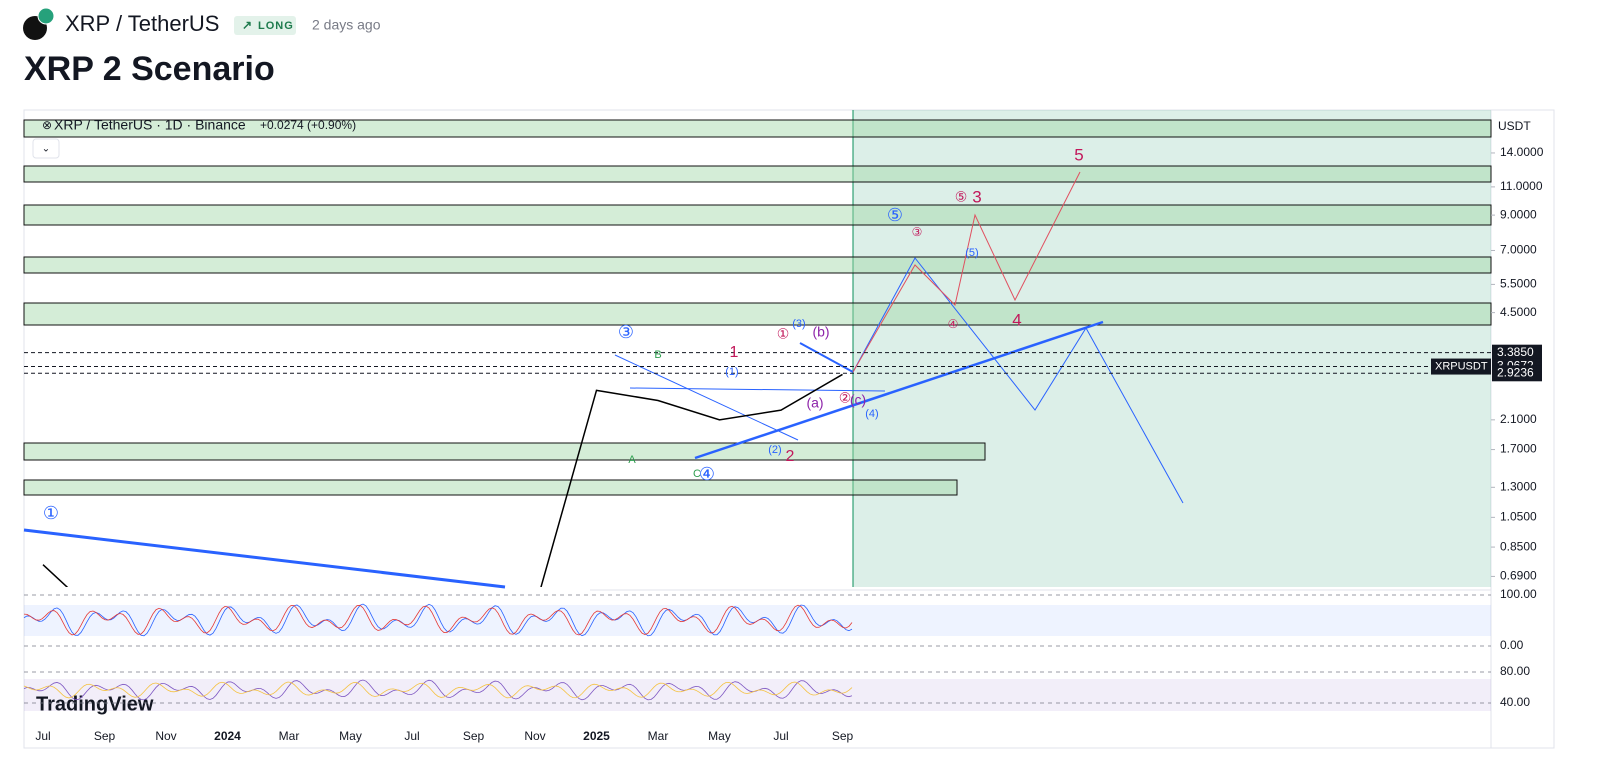  I want to click on symbol-title: XRP / TetherUS, so click(142, 23).